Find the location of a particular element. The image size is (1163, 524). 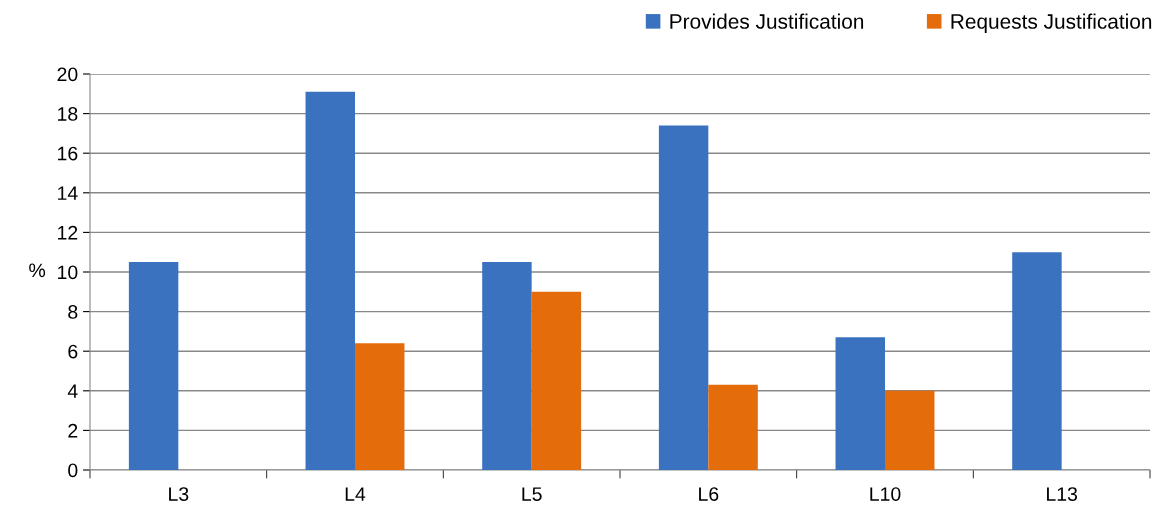

x-tick-label: L5 is located at coordinates (532, 494).